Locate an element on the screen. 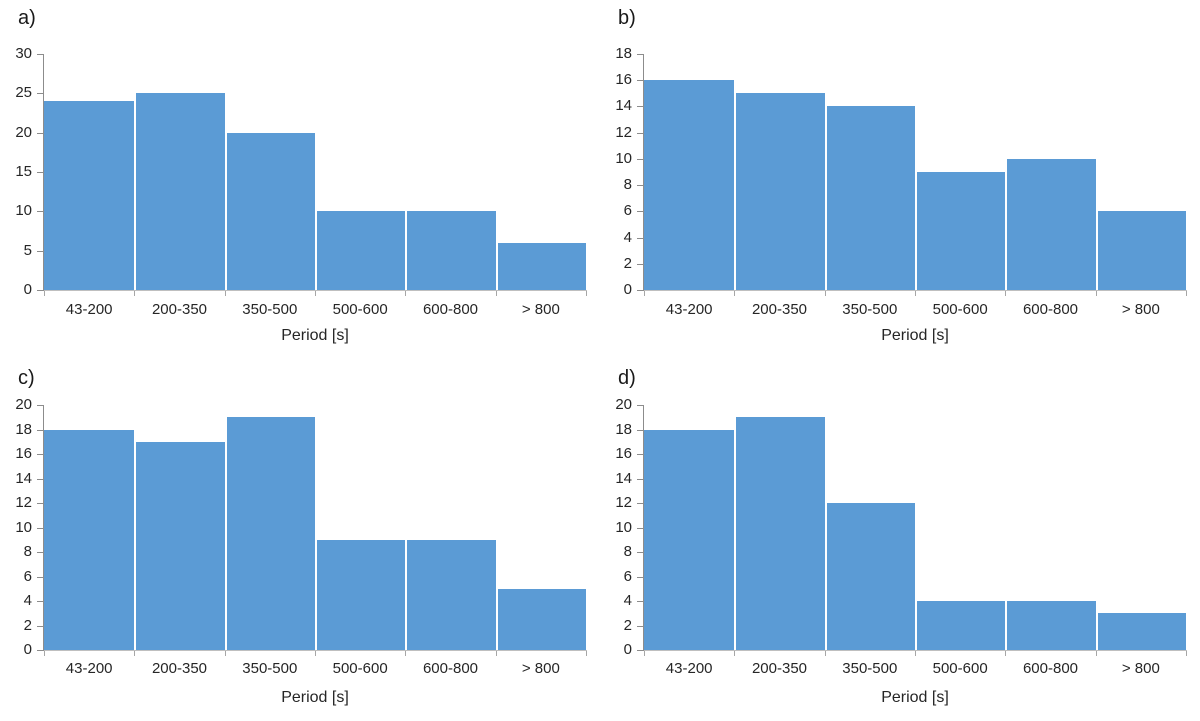 This screenshot has height=721, width=1200. y-tick-label: 8 is located at coordinates (627, 551).